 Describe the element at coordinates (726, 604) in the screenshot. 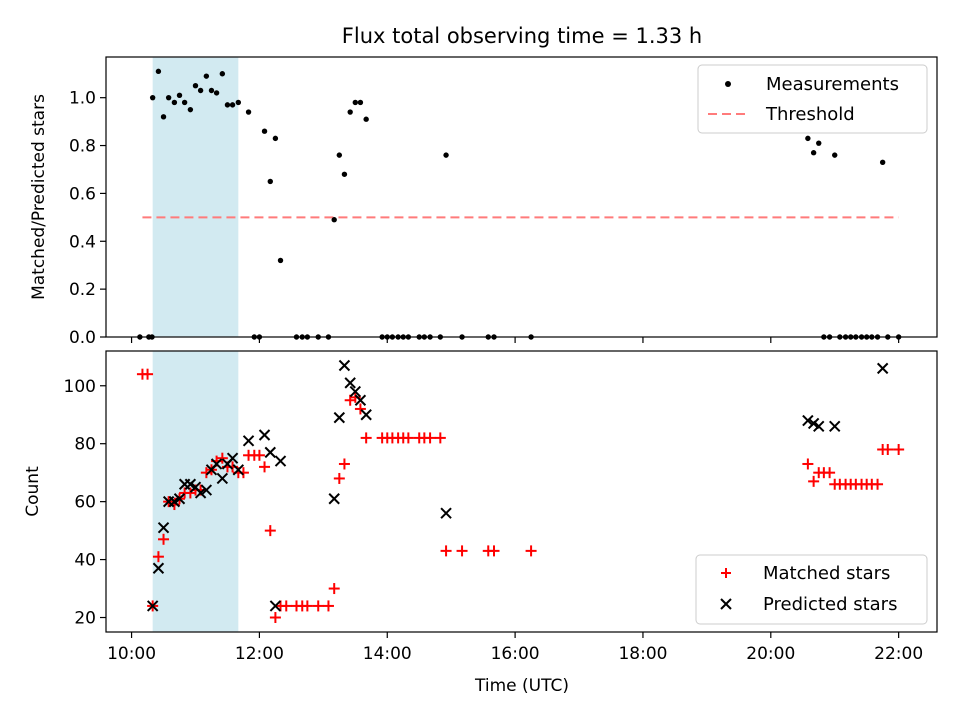

I see `legend-predicted-marker` at that location.